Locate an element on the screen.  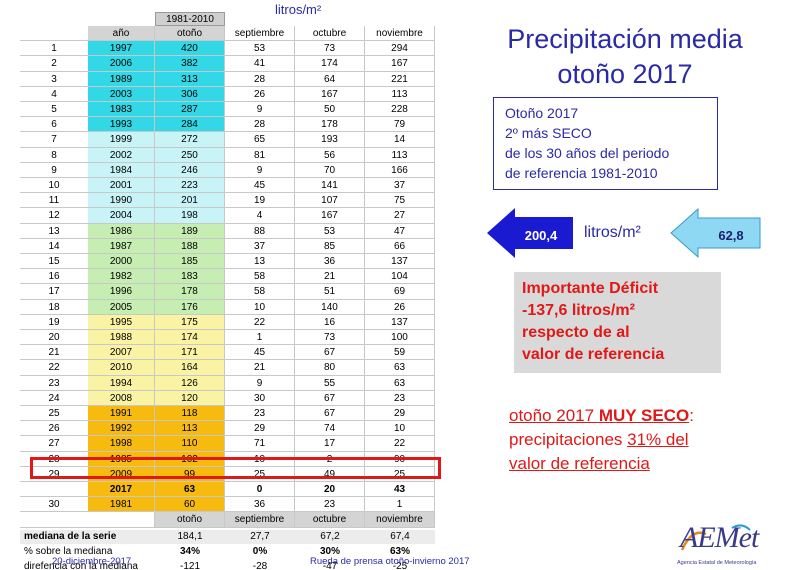
rank-cell: 18 is located at coordinates (54, 307).